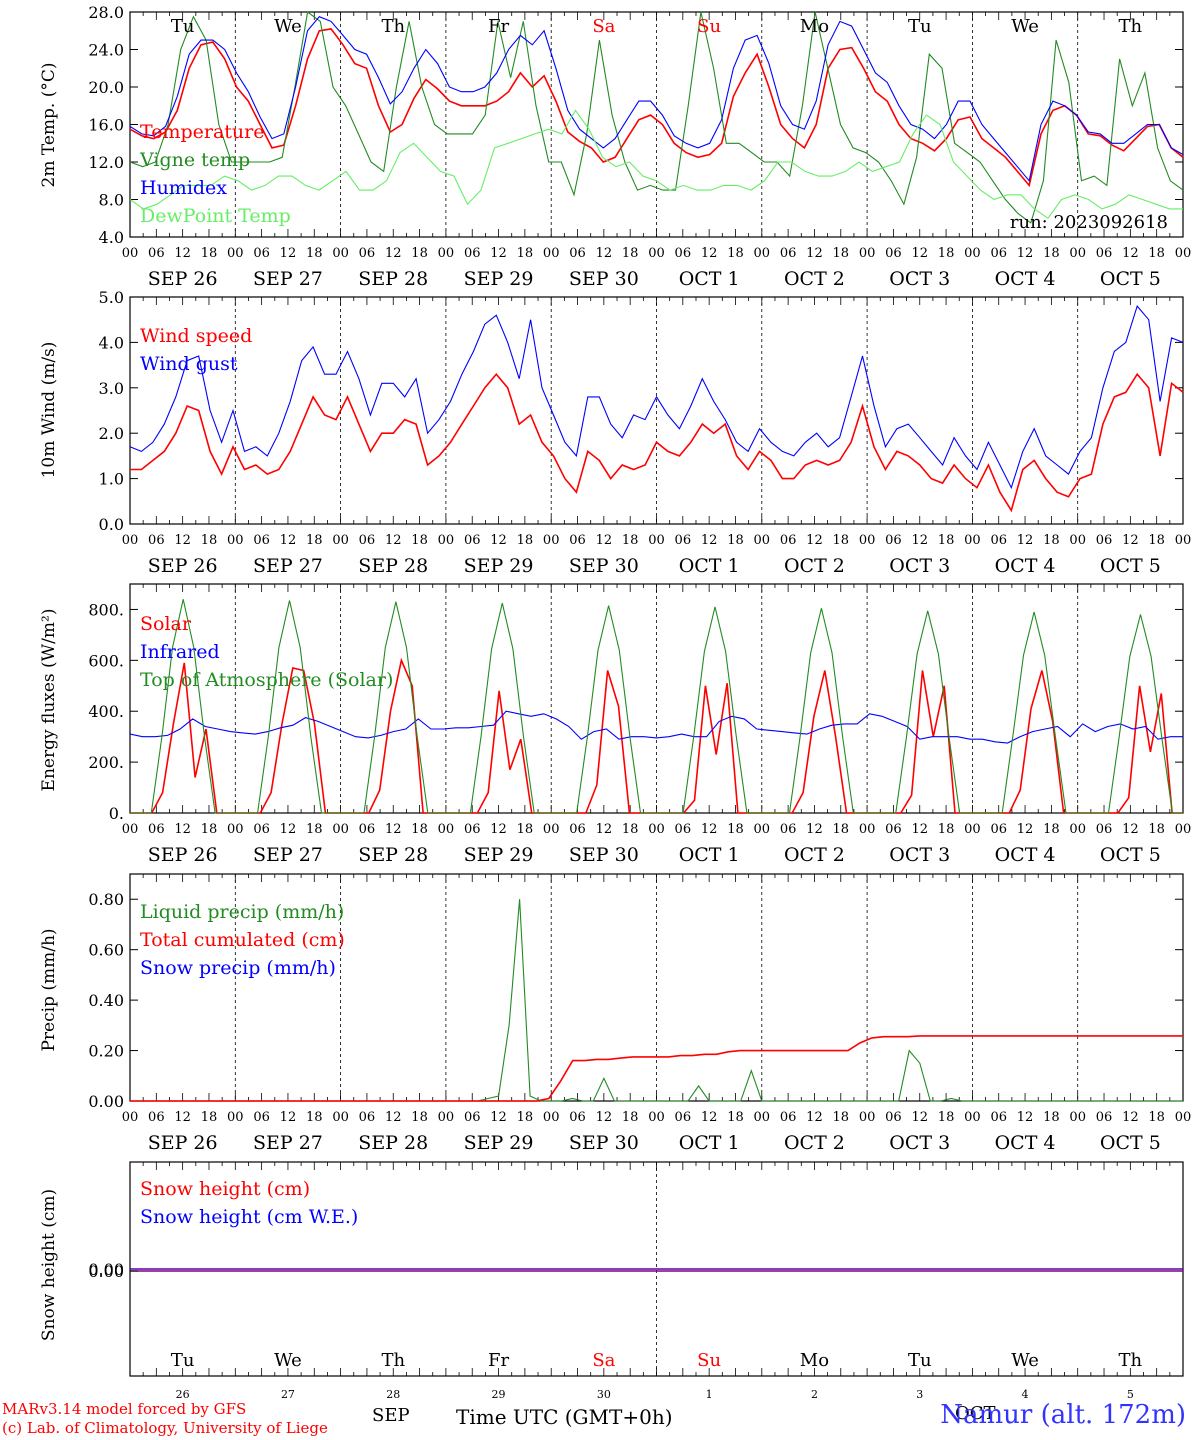  Describe the element at coordinates (189, 364) in the screenshot. I see `legend-entry: Wind gust` at that location.